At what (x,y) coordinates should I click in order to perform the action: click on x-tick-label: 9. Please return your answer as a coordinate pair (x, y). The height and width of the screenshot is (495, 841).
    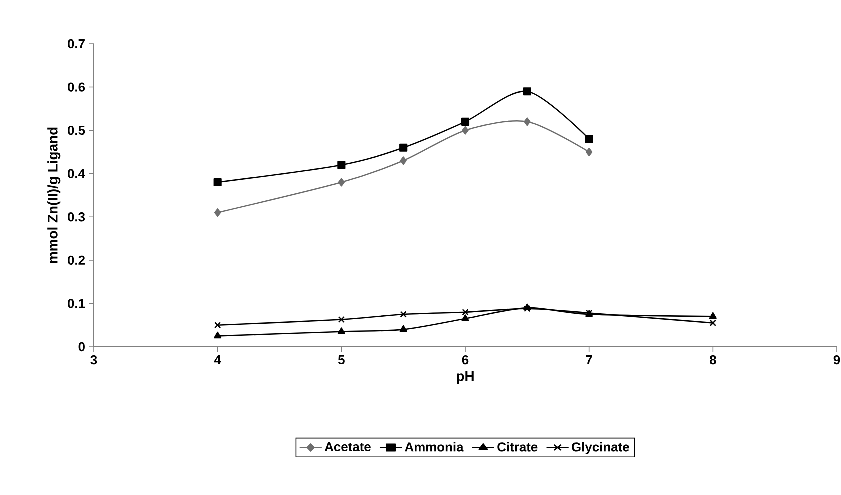
    Looking at the image, I should click on (837, 360).